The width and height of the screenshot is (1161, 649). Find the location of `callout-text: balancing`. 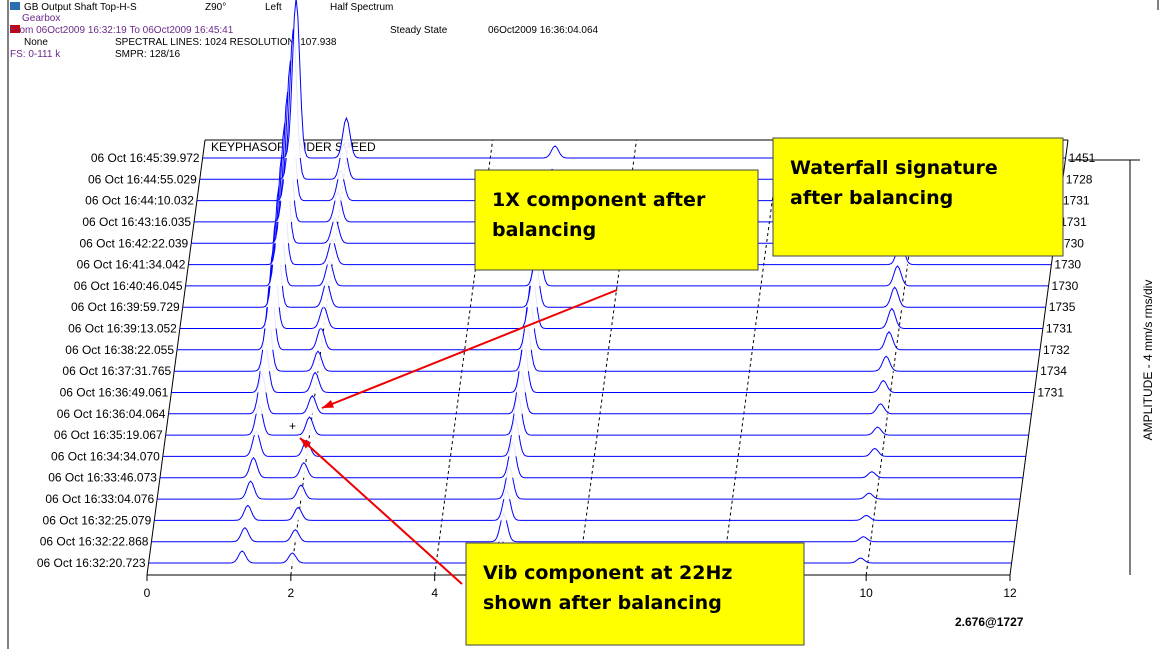

callout-text: balancing is located at coordinates (544, 230).